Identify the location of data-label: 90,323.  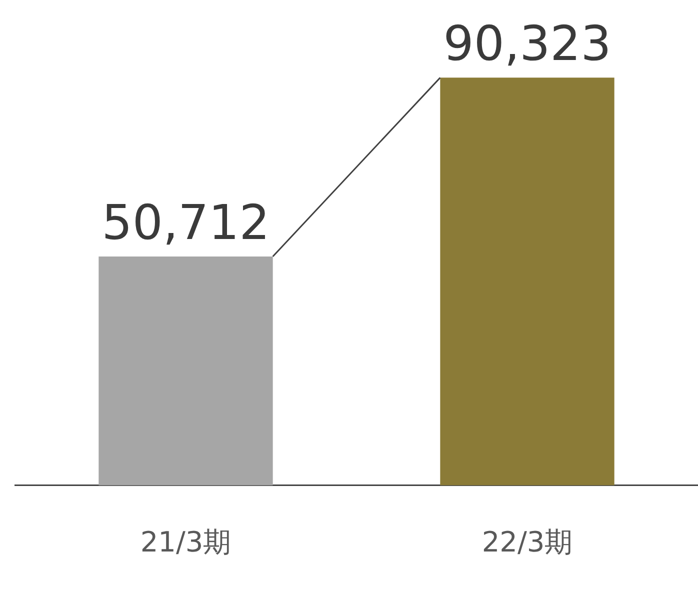
(527, 44).